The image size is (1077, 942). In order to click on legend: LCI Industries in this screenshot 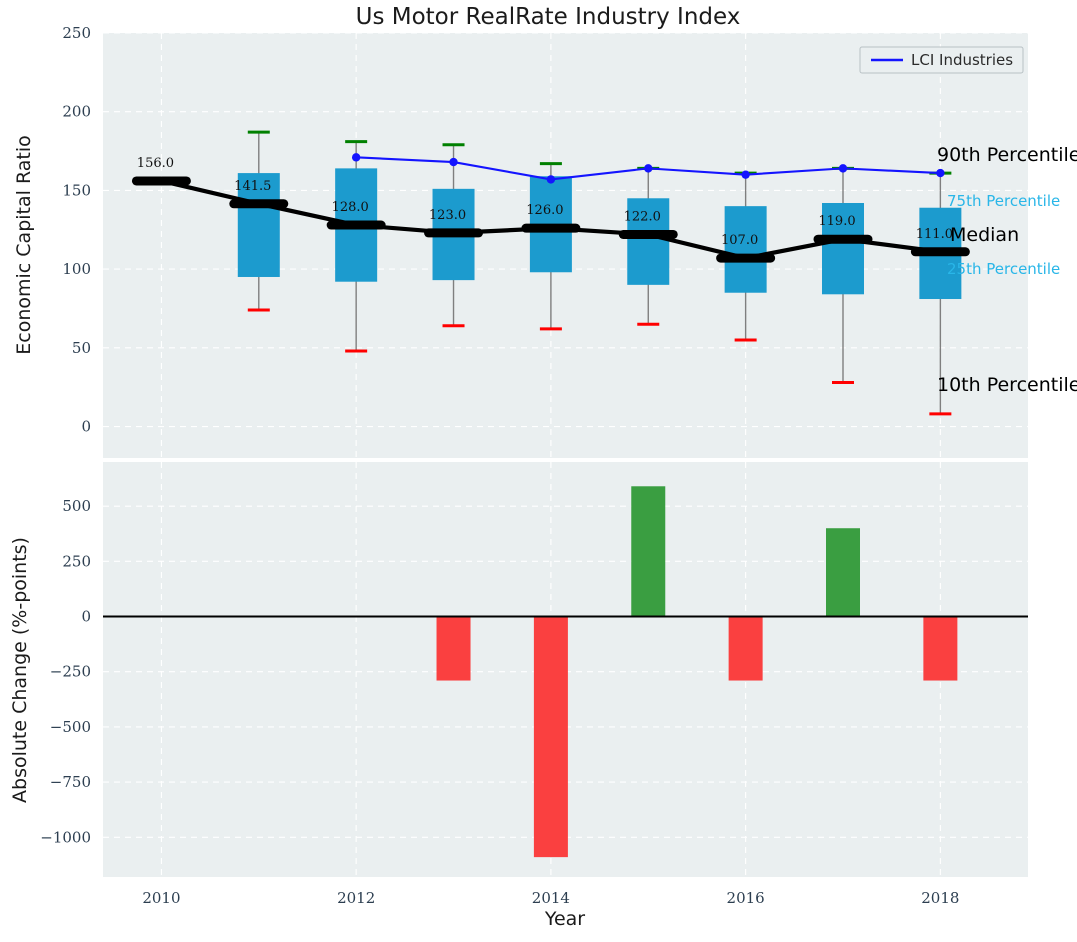, I will do `click(941, 60)`.